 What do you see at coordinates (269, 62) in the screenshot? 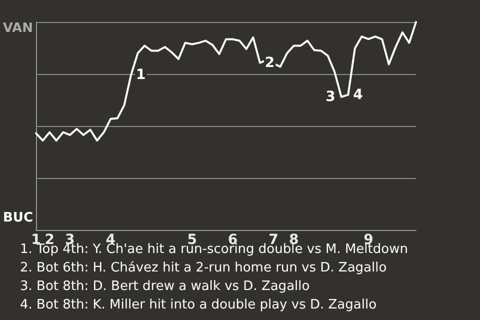
I see `annotation: 2` at bounding box center [269, 62].